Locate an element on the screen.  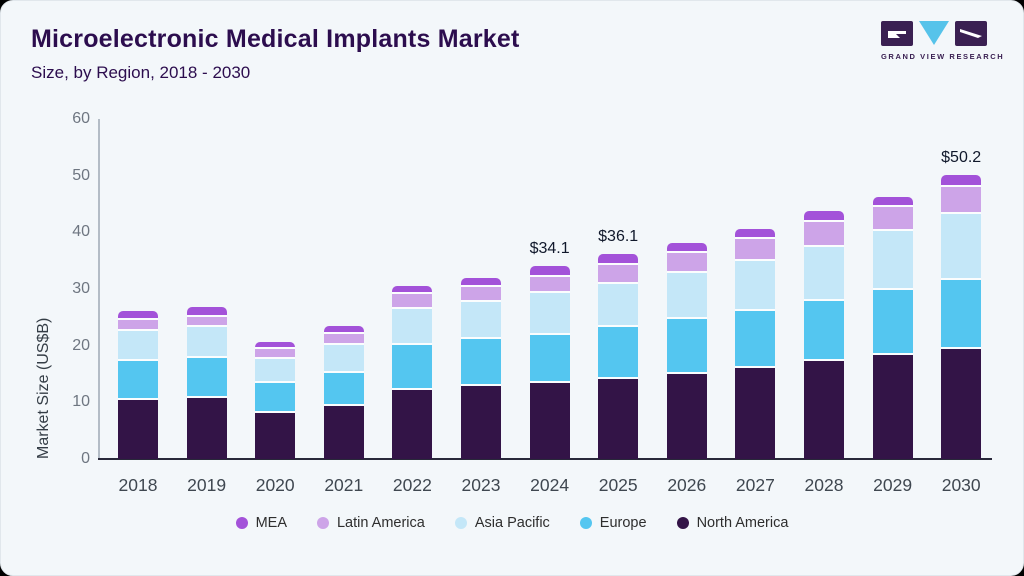
value-label-2024: $34.1 is located at coordinates (549, 248).